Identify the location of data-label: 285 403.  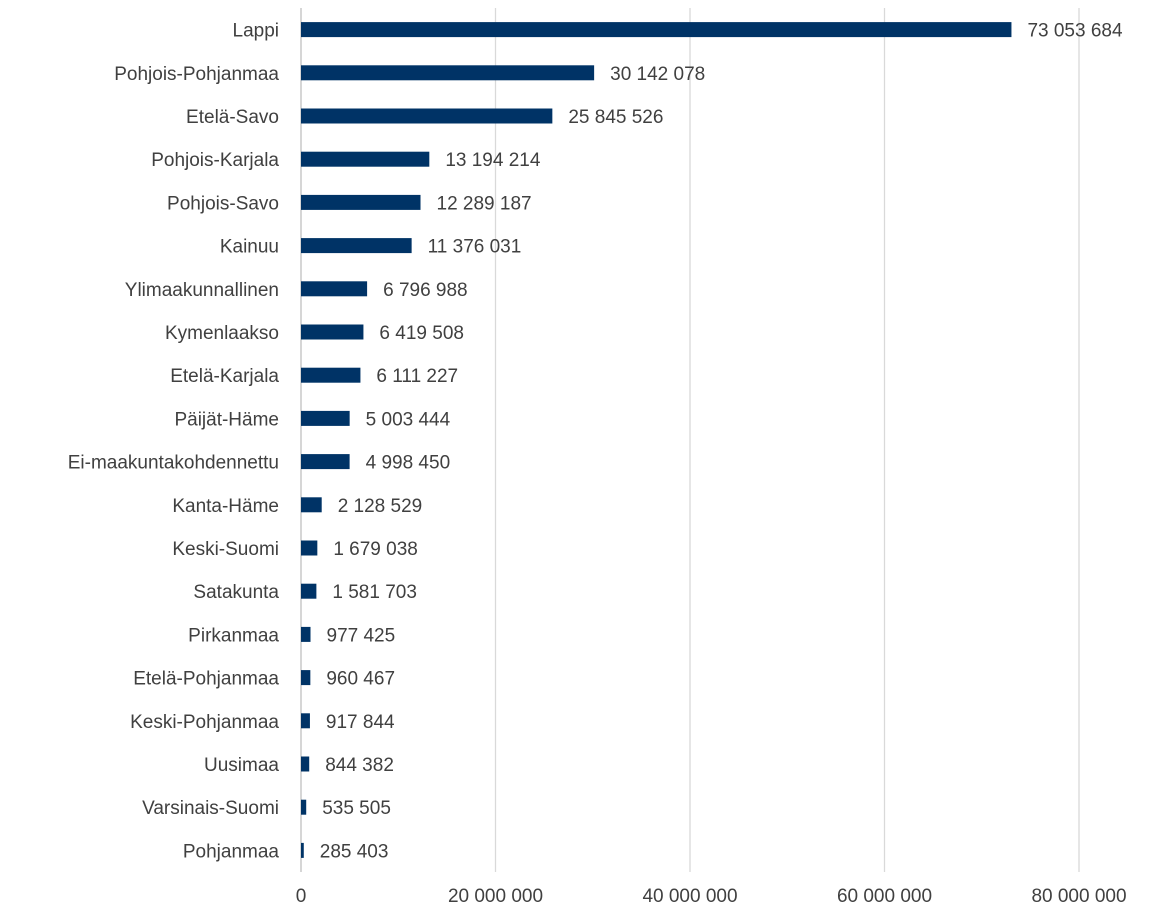
(354, 851).